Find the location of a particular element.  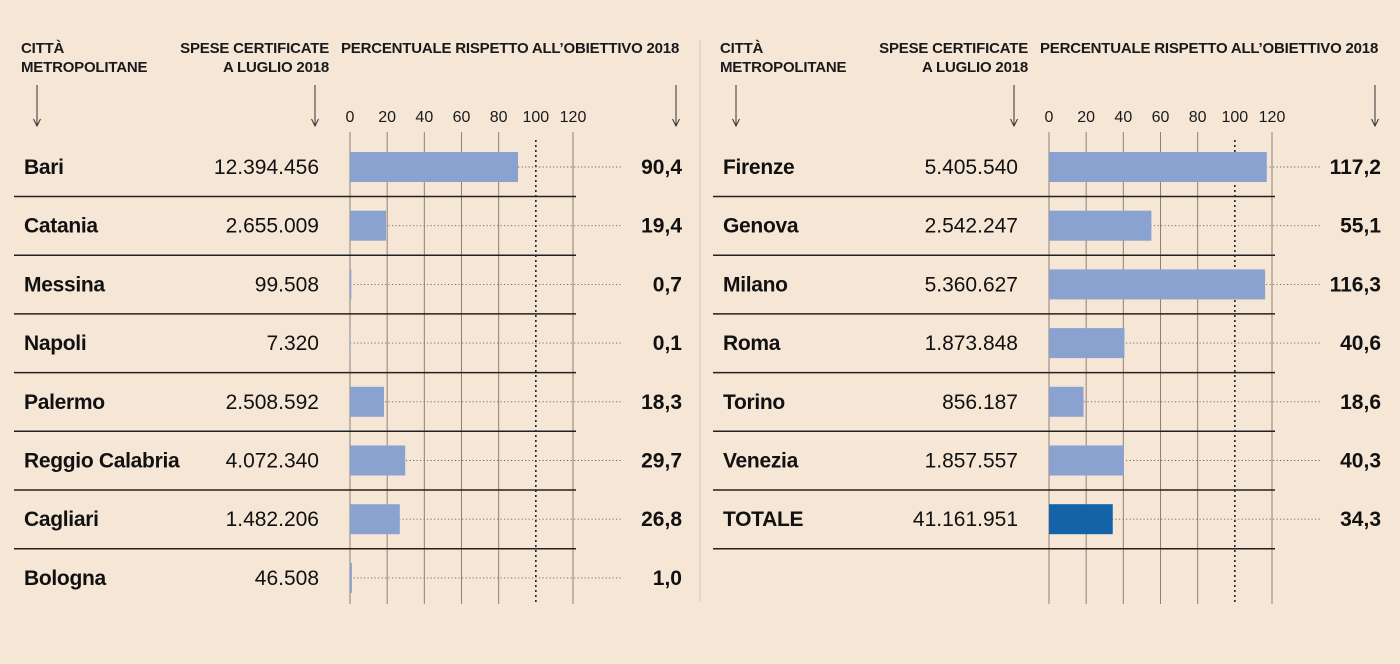

spend-value: 2.542.247 is located at coordinates (971, 226).